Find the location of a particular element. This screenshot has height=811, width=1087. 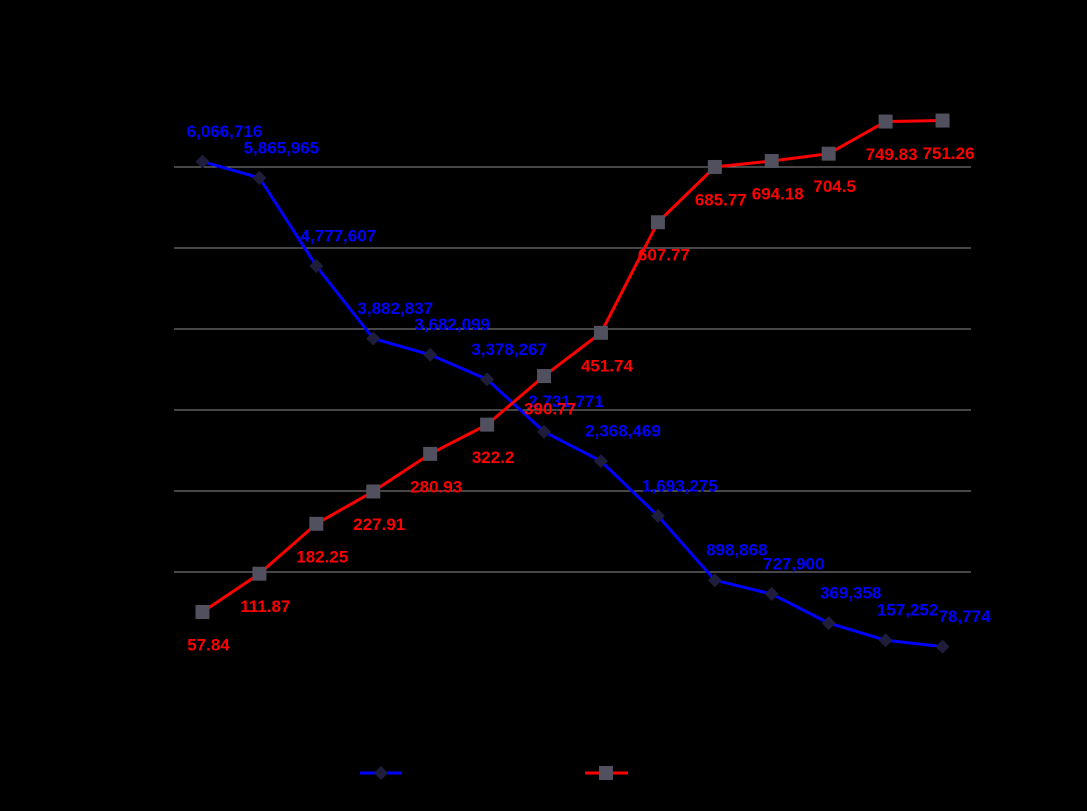

value-label: 3,682,099 is located at coordinates (452, 324).